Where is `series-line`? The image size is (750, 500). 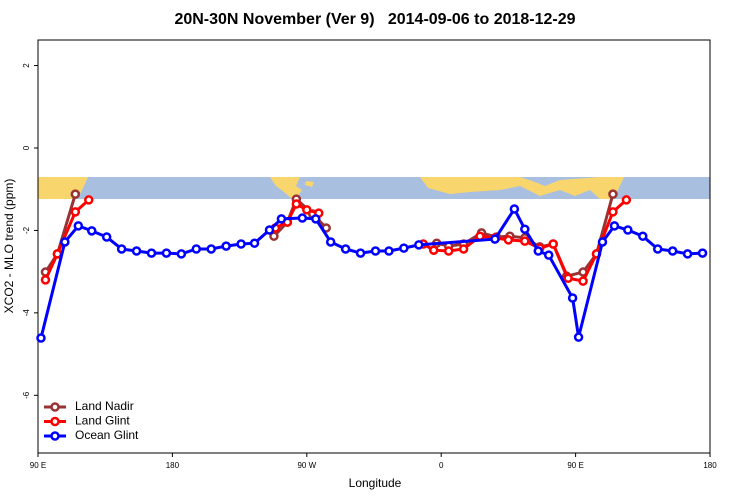
series-line is located at coordinates (336, 240).